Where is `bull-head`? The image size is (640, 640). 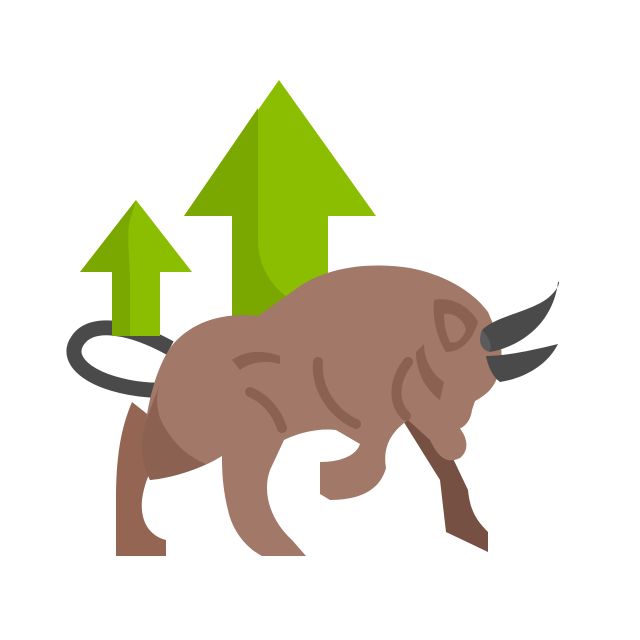
bull-head is located at coordinates (458, 363).